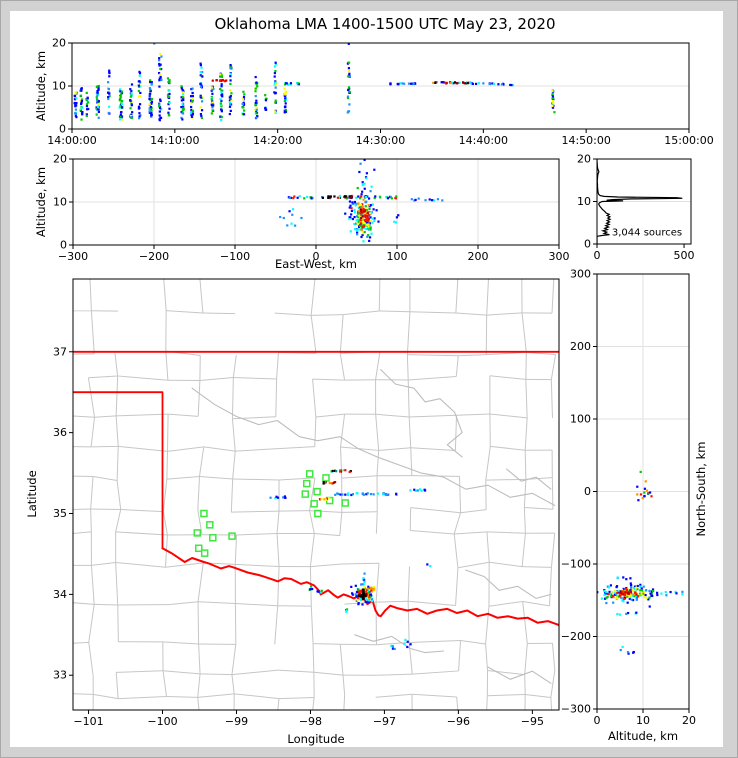 This screenshot has width=738, height=758. I want to click on axis-ticks: −300 −200 −100 0 100 200 300 0 10 20, so click(311, 208).